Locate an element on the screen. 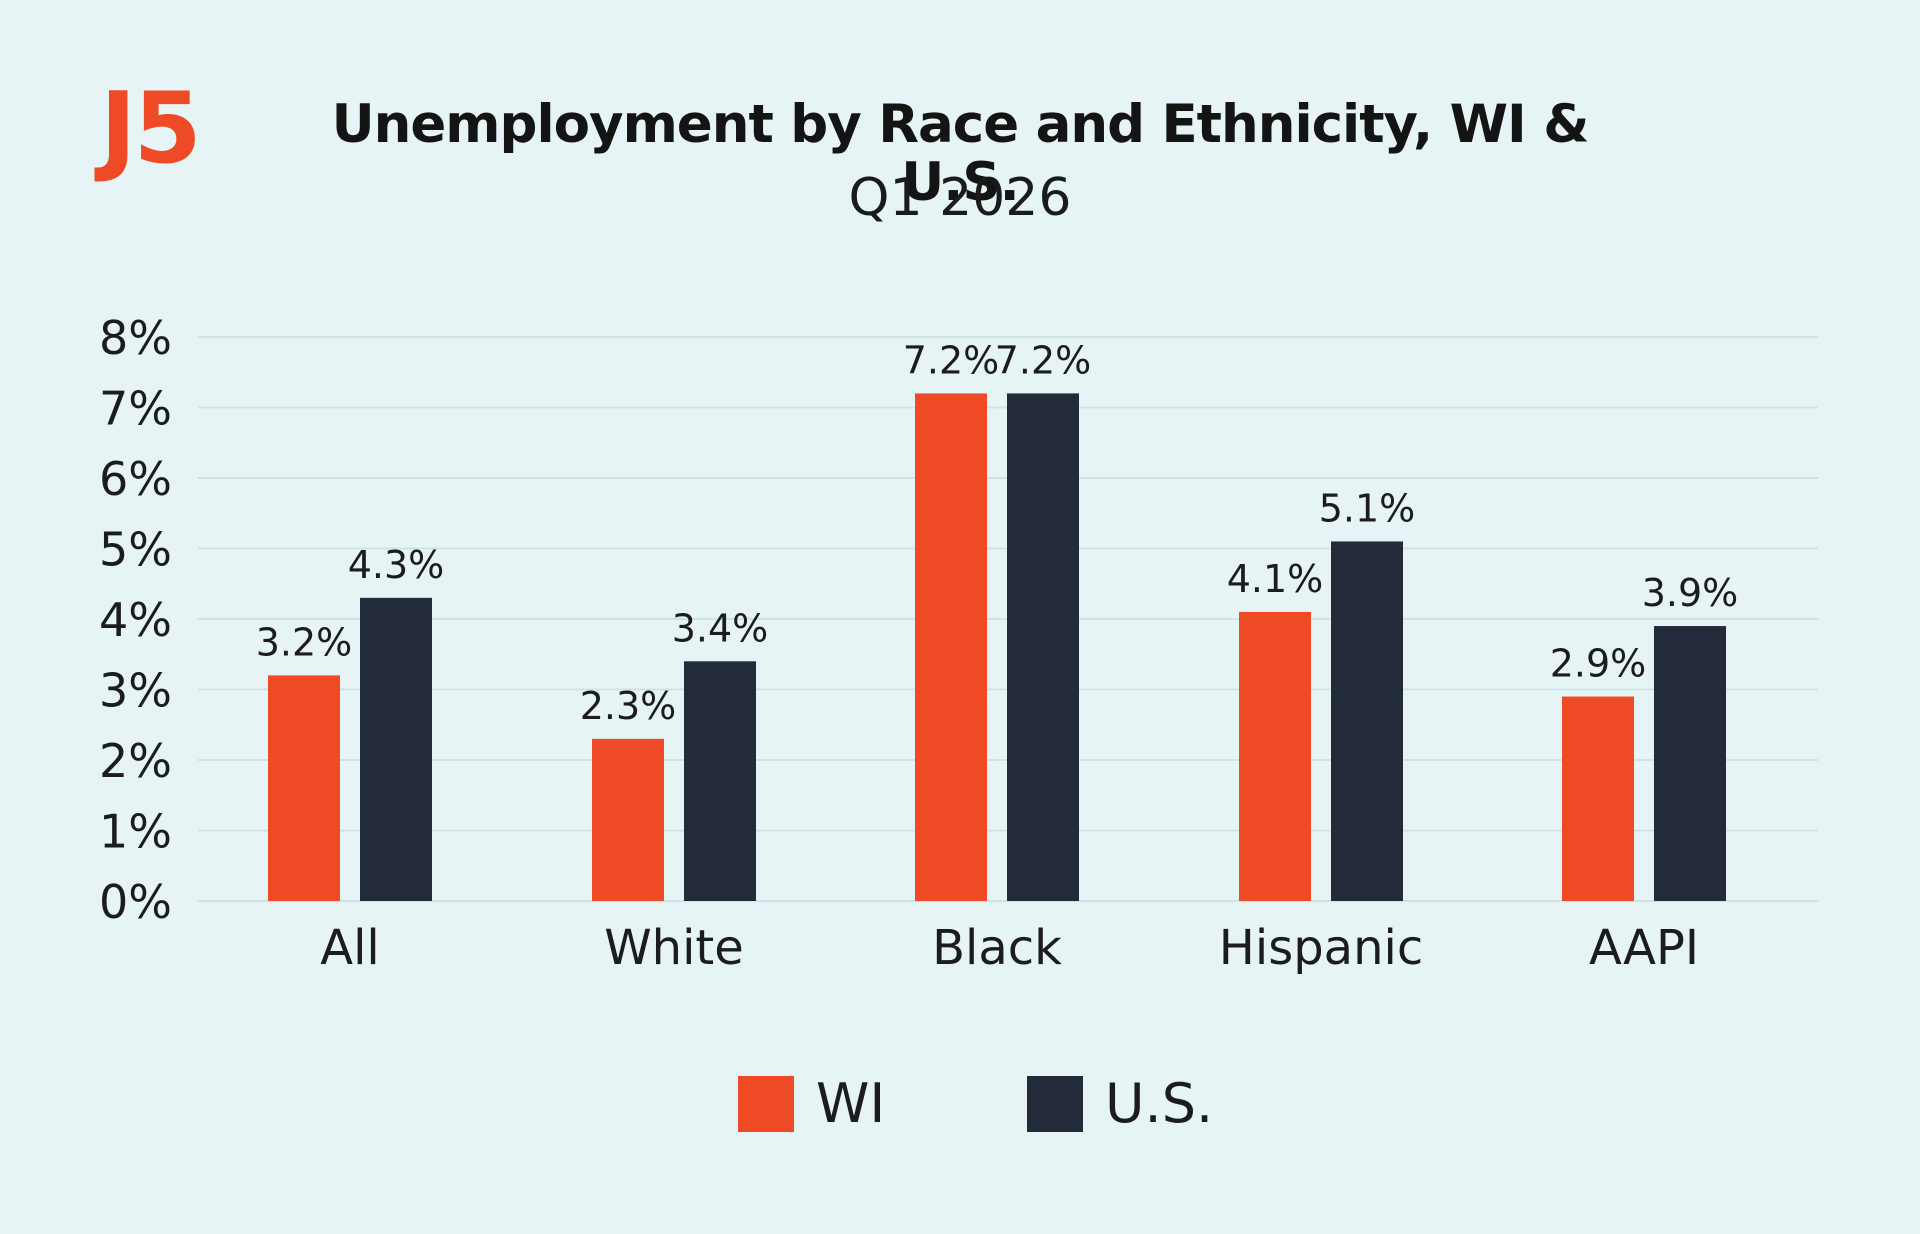 Image resolution: width=1920 pixels, height=1234 pixels. x-tick-label: AAPI is located at coordinates (1644, 948).